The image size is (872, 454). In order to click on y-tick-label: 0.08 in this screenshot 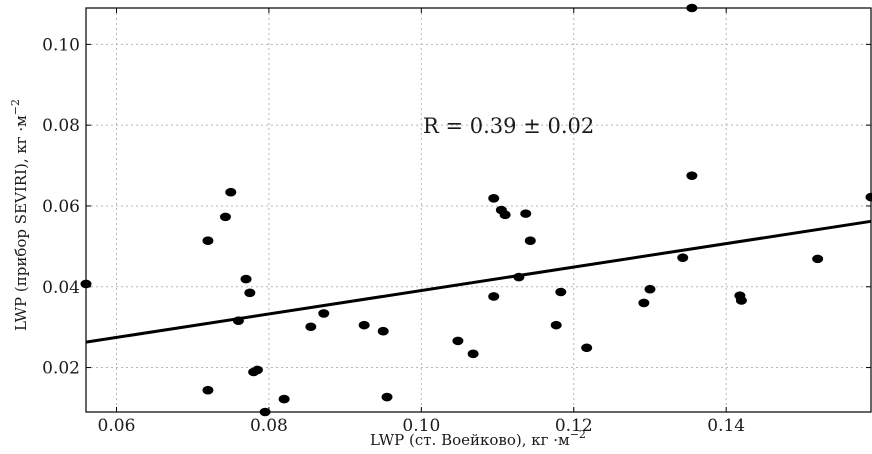, I will do `click(61, 126)`.